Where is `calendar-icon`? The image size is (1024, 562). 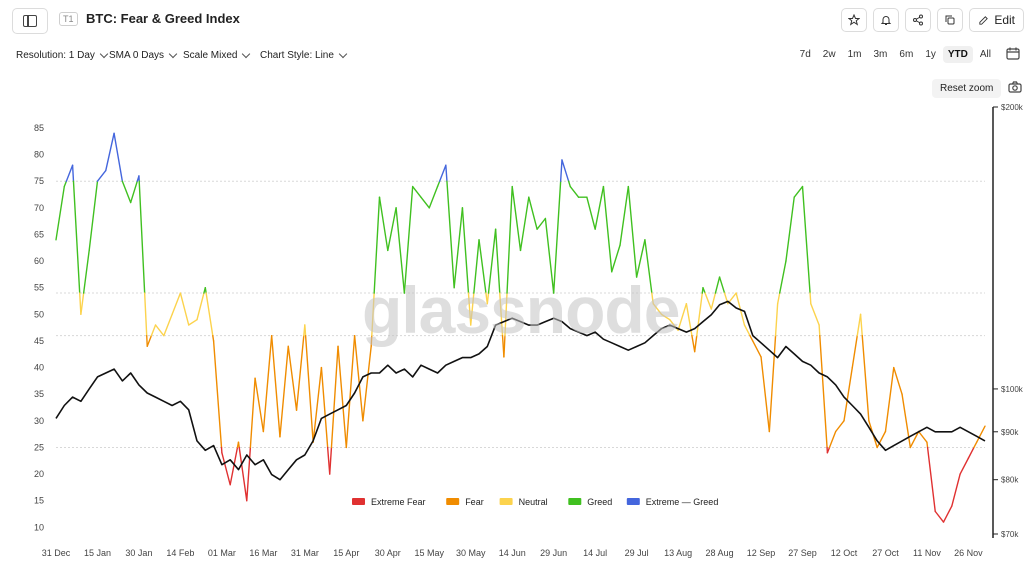 calendar-icon is located at coordinates (1013, 53).